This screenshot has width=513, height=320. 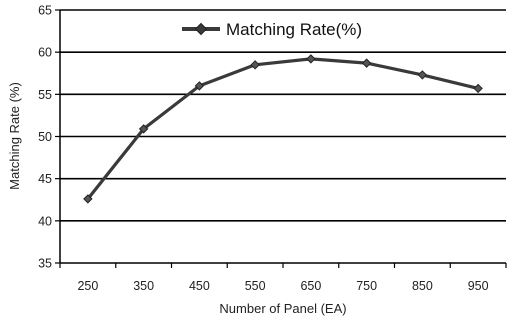 I want to click on y-tick-label: 45, so click(x=45, y=179).